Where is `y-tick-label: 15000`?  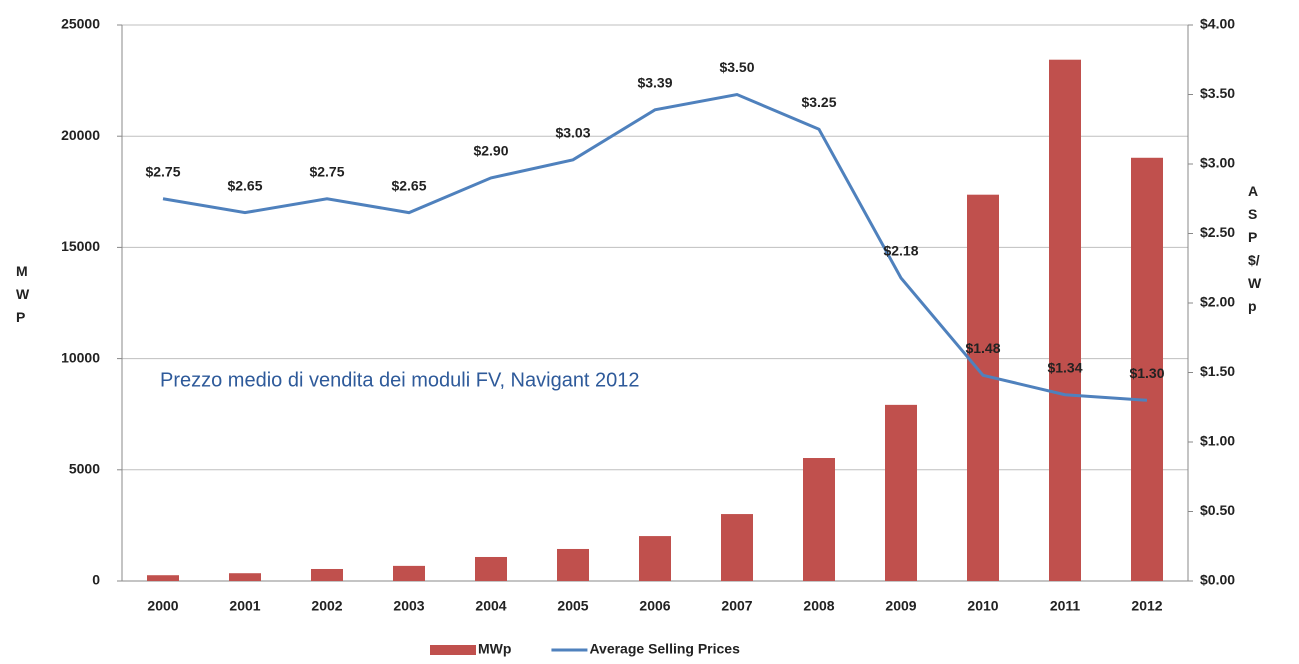
y-tick-label: 15000 is located at coordinates (80, 246).